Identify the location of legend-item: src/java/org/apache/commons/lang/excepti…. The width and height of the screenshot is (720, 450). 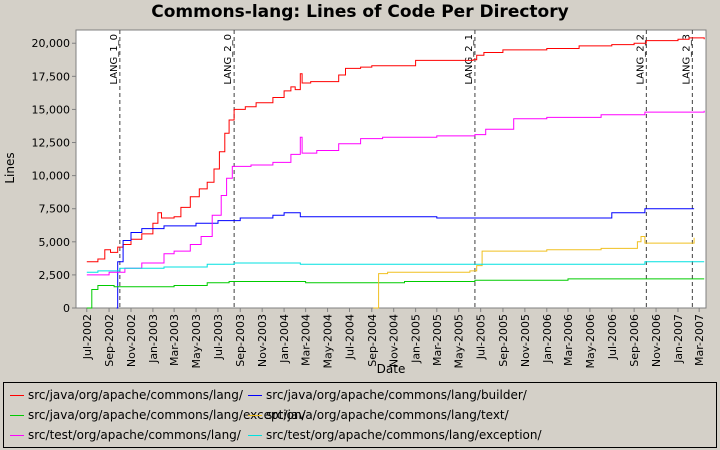
(158, 415).